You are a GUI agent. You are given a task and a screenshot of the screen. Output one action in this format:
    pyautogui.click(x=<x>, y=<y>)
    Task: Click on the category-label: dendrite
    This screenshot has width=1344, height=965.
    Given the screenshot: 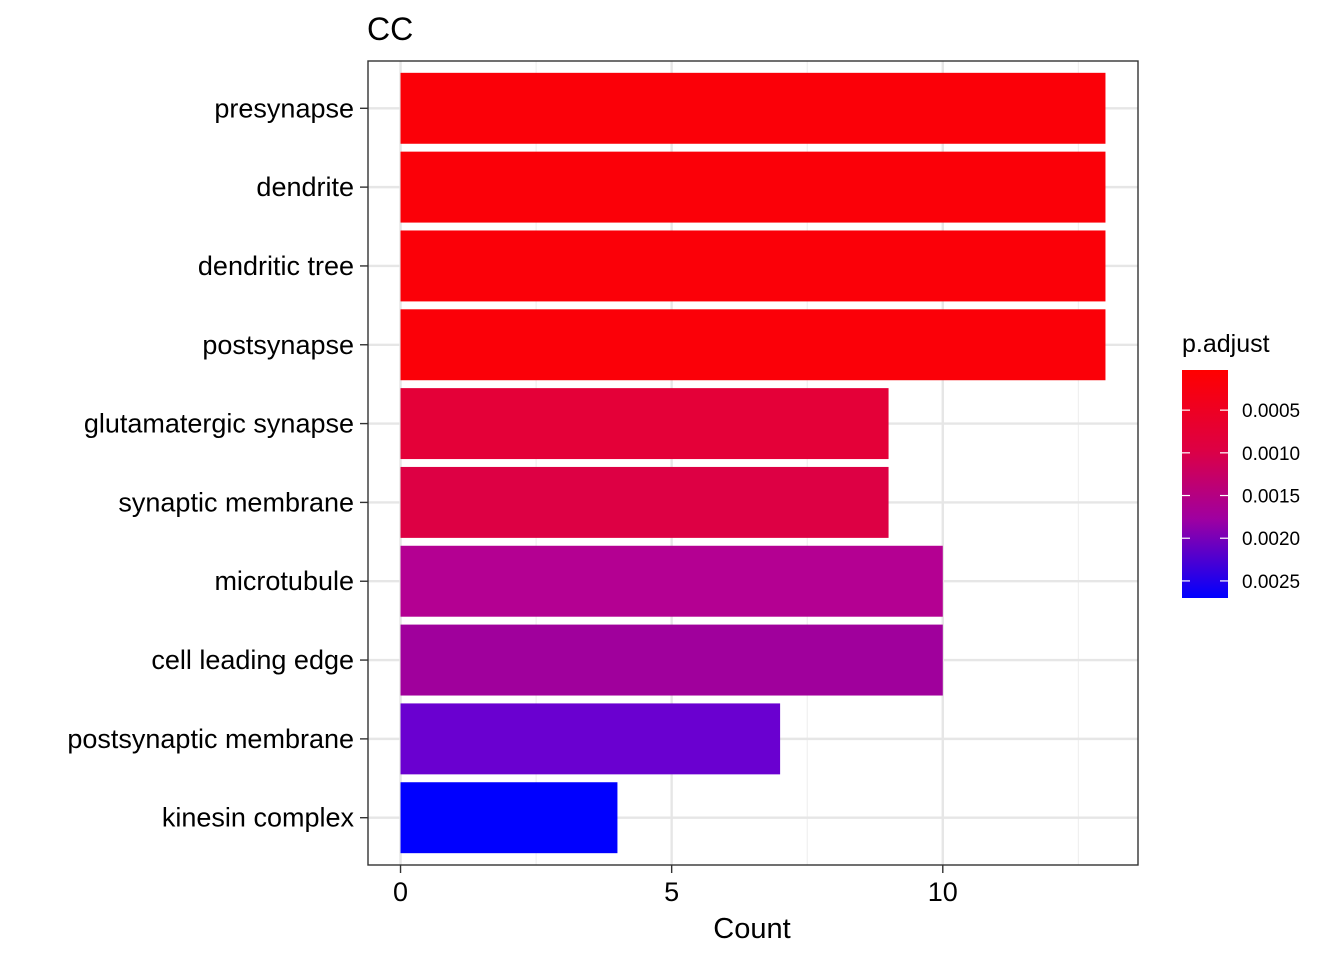 What is the action you would take?
    pyautogui.click(x=305, y=187)
    